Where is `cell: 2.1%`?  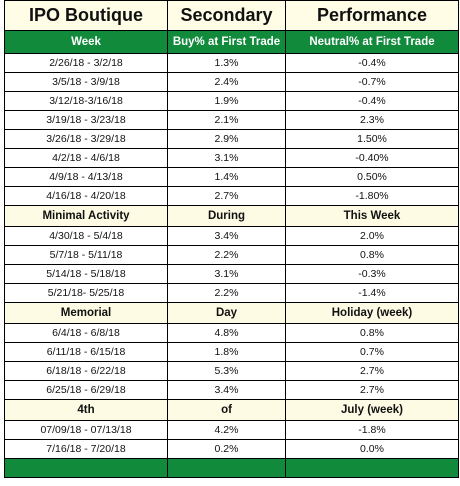 cell: 2.1% is located at coordinates (226, 120).